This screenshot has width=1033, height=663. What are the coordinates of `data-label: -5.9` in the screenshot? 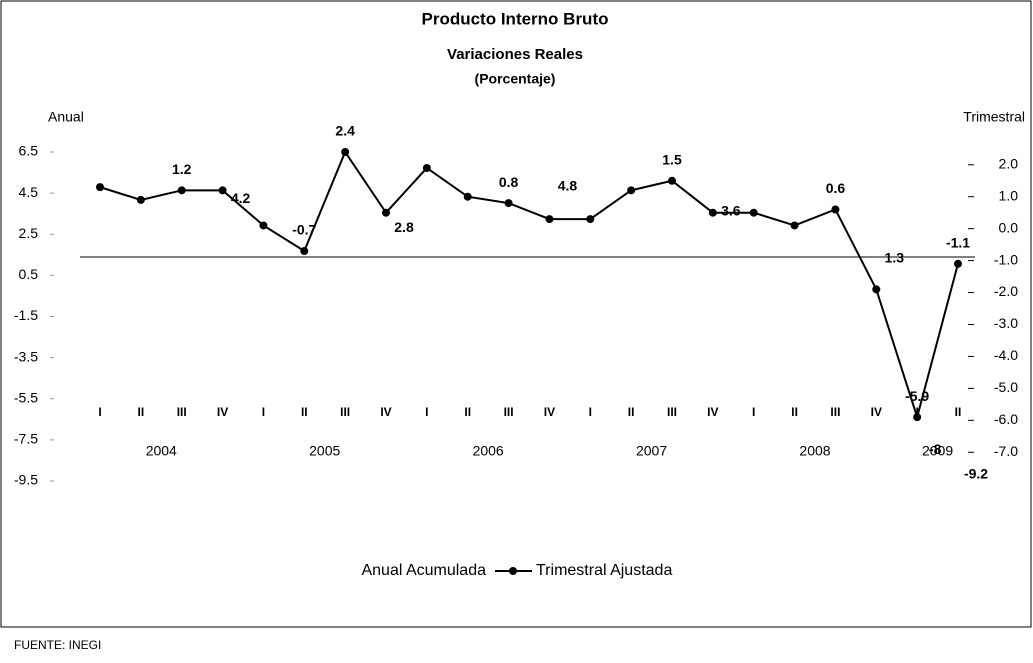 It's located at (917, 396).